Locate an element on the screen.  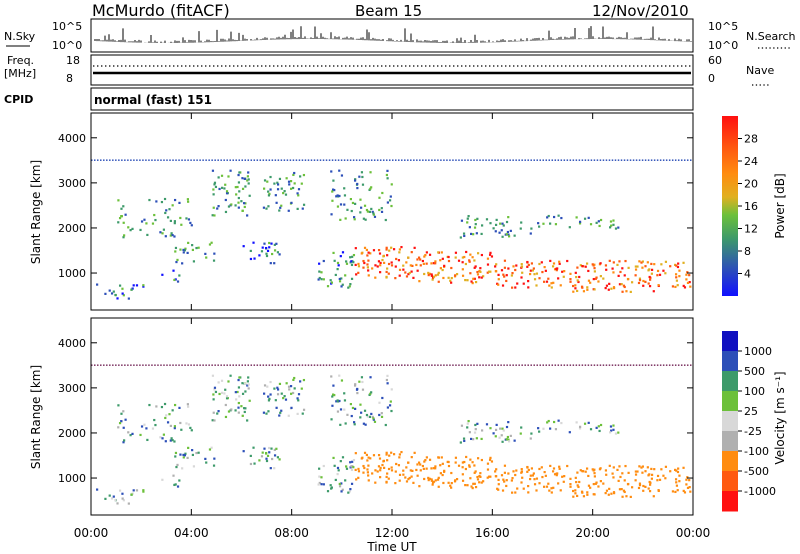
colorbar-tick-label: 24 is located at coordinates (751, 161).